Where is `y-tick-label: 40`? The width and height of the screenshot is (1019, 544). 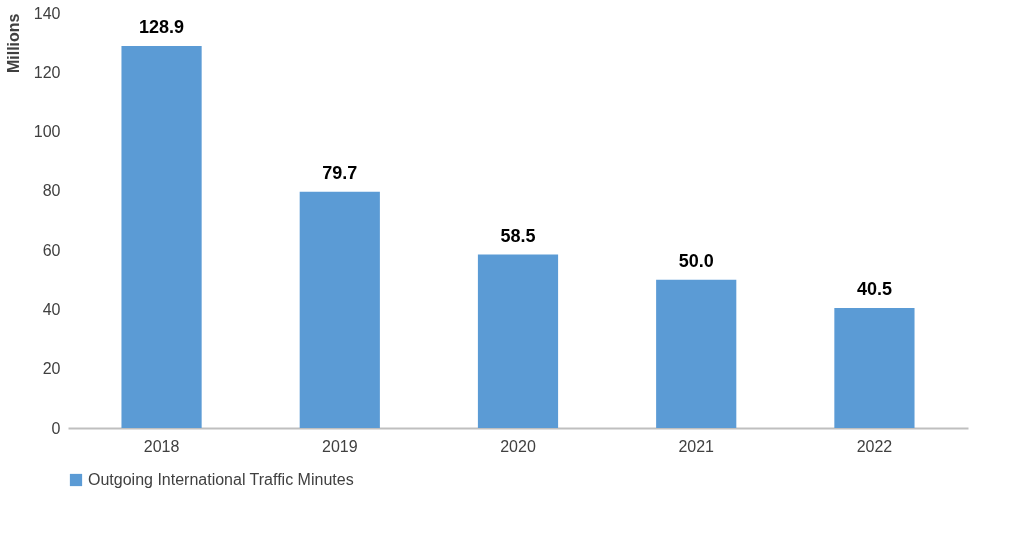 y-tick-label: 40 is located at coordinates (51, 309).